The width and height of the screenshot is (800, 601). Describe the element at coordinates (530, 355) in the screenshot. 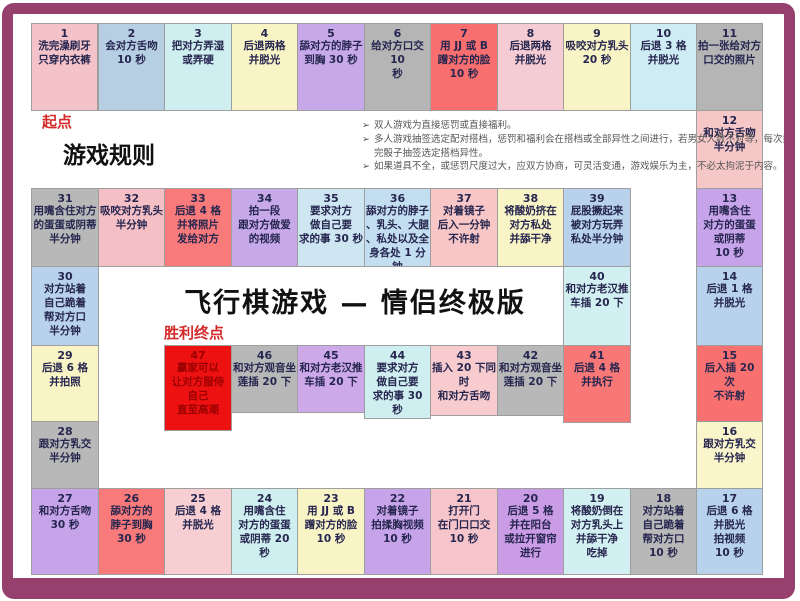

I see `cell-number: 42` at that location.